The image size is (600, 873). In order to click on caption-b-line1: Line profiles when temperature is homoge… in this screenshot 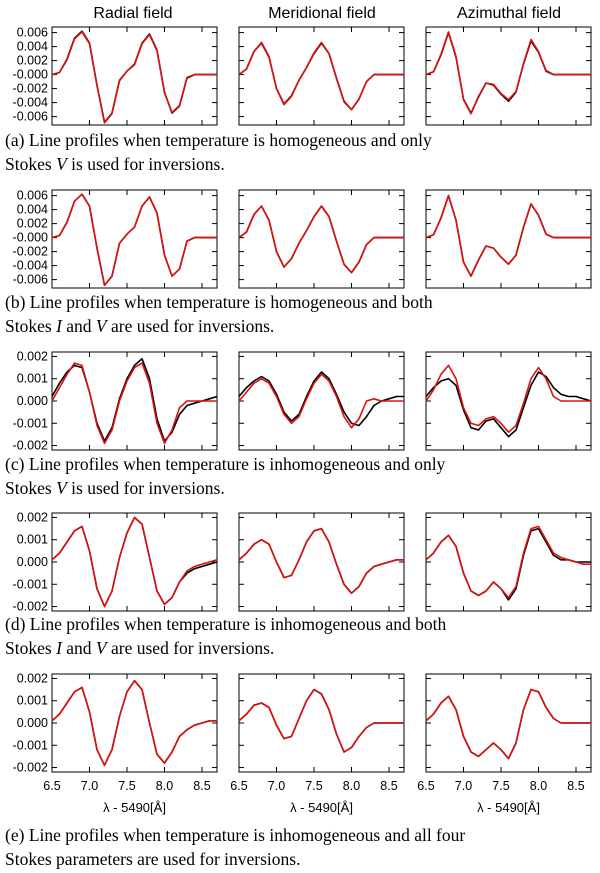, I will do `click(231, 302)`.